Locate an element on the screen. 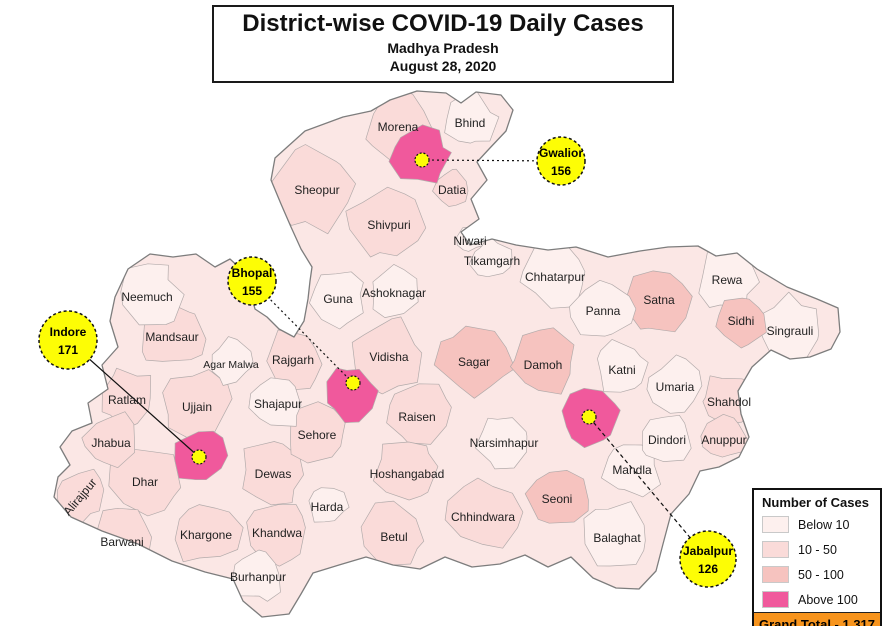 Image resolution: width=885 pixels, height=626 pixels. district-label-sagar: Sagar is located at coordinates (474, 362).